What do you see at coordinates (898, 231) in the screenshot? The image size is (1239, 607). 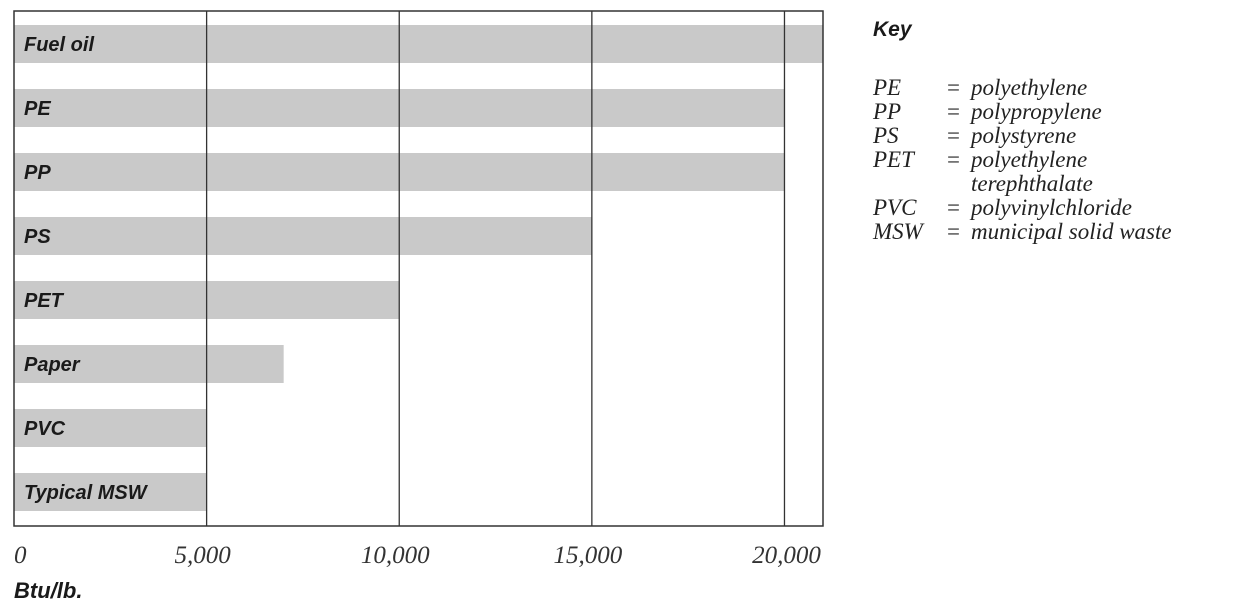 I see `key-abbreviation: MSW` at bounding box center [898, 231].